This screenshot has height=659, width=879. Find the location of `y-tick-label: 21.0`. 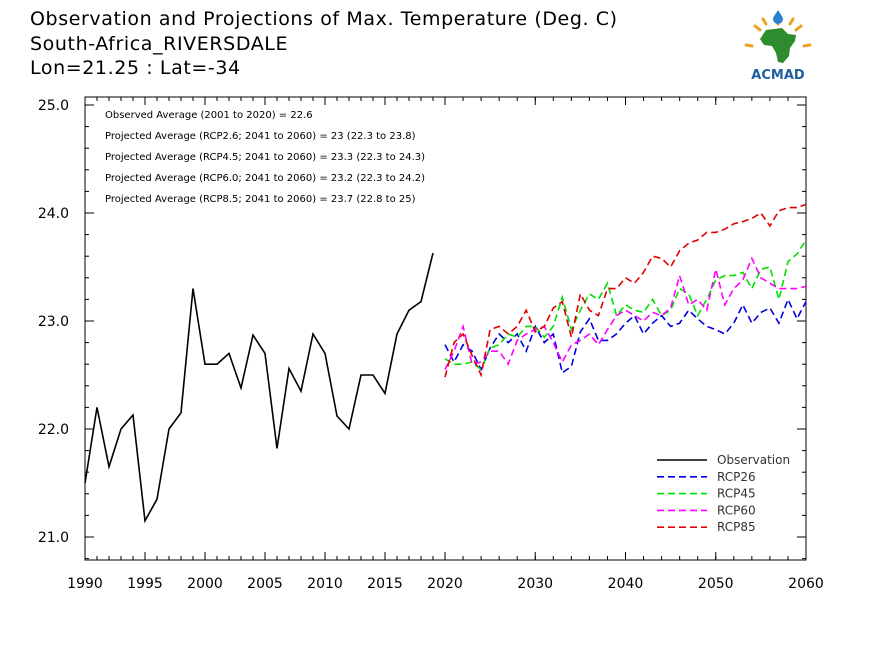

y-tick-label: 21.0 is located at coordinates (53, 538).